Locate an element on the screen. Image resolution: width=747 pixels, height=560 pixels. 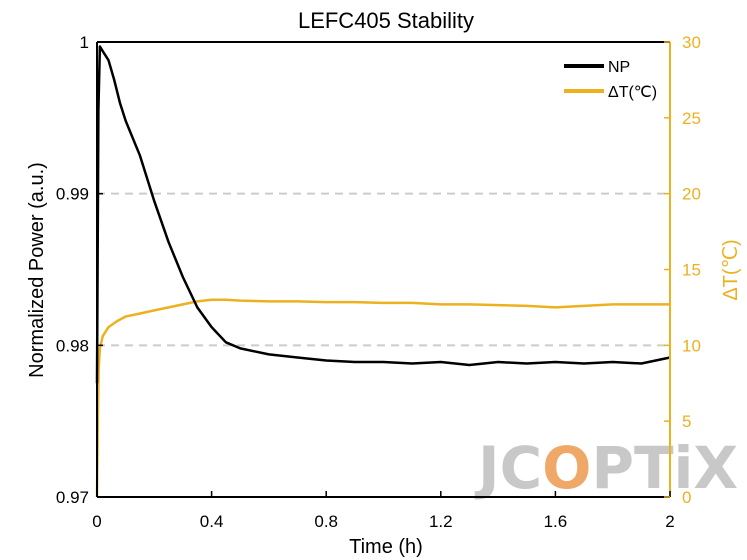
legend: NP ΔT(℃) is located at coordinates (610, 80).